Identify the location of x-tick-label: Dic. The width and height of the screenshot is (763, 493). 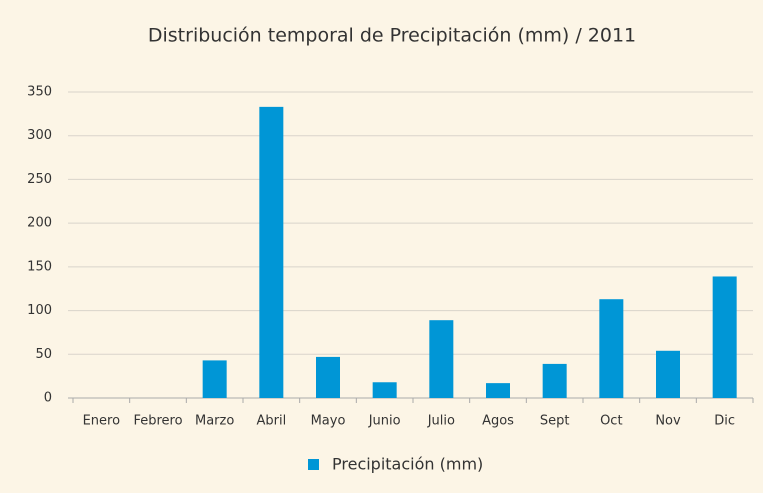
(724, 421).